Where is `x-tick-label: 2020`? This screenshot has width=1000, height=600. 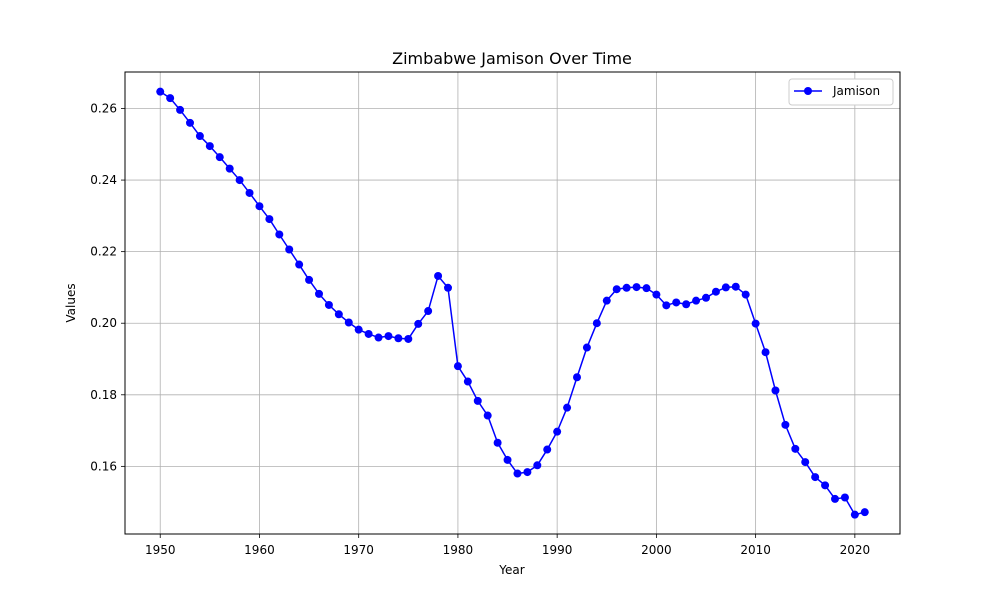
x-tick-label: 2020 is located at coordinates (855, 550).